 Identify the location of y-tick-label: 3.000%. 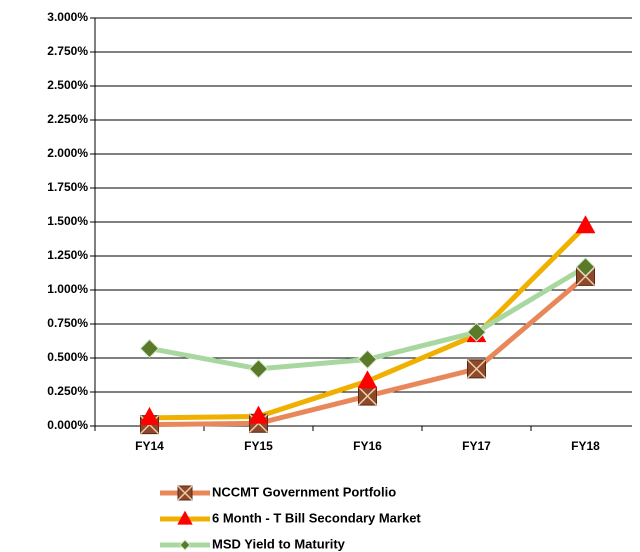
(67, 17).